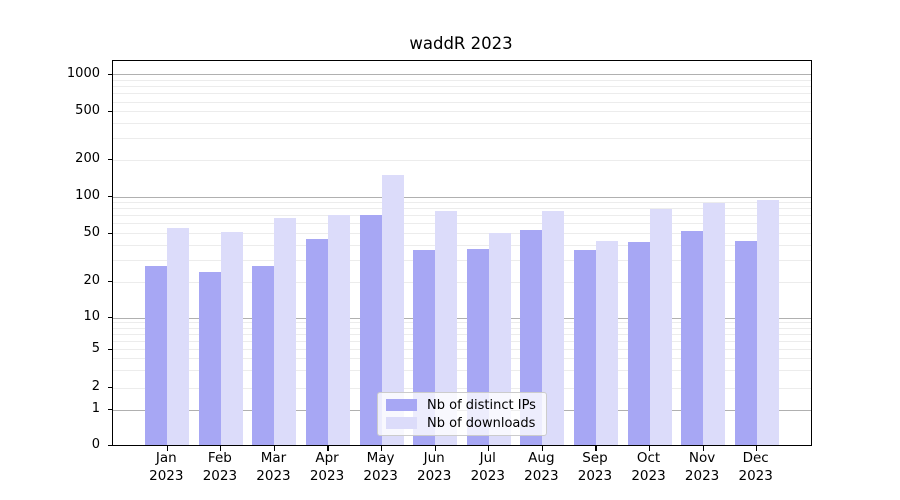  What do you see at coordinates (91, 317) in the screenshot?
I see `y-tick-label-10: 10` at bounding box center [91, 317].